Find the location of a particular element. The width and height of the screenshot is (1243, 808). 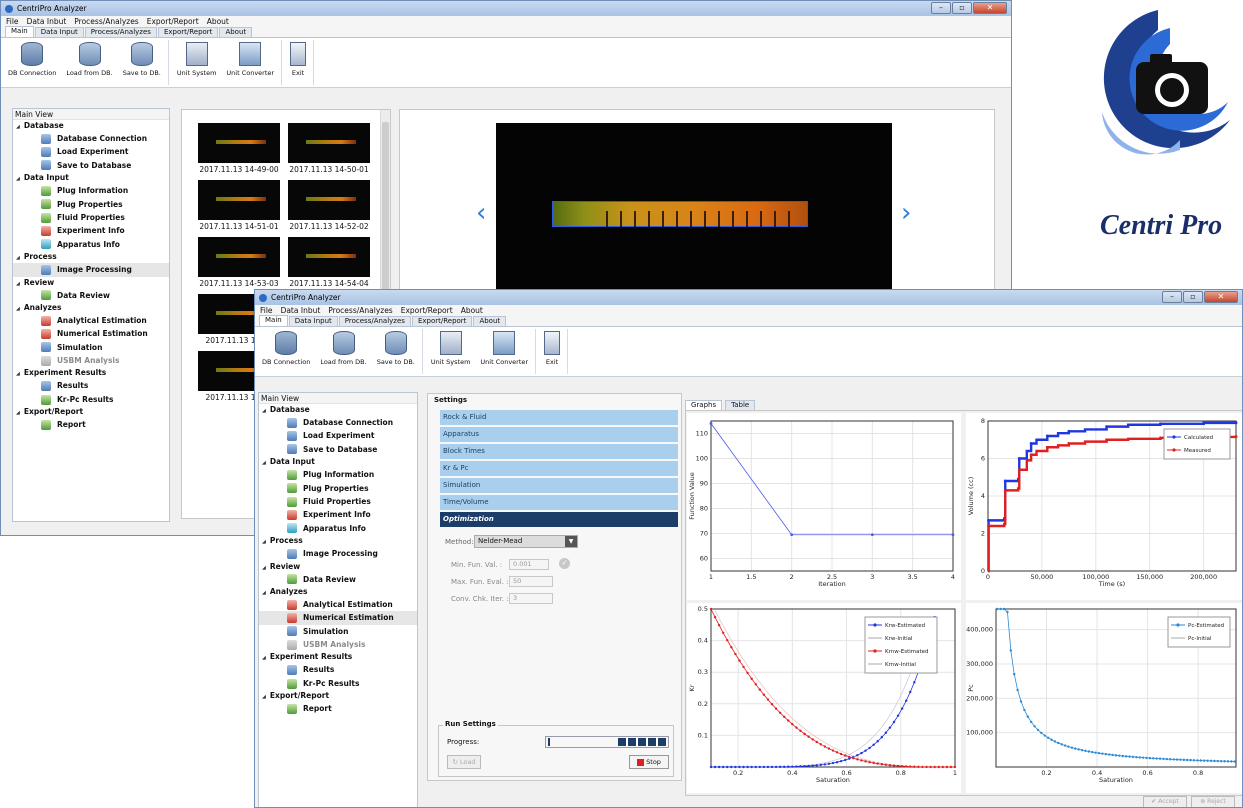

settings-row-kr-pc: Kr & Pc is located at coordinates (559, 468).